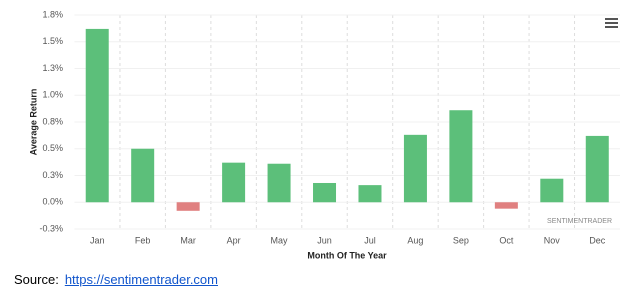 The image size is (634, 295). Describe the element at coordinates (415, 240) in the screenshot. I see `x-tick-label: Aug` at that location.